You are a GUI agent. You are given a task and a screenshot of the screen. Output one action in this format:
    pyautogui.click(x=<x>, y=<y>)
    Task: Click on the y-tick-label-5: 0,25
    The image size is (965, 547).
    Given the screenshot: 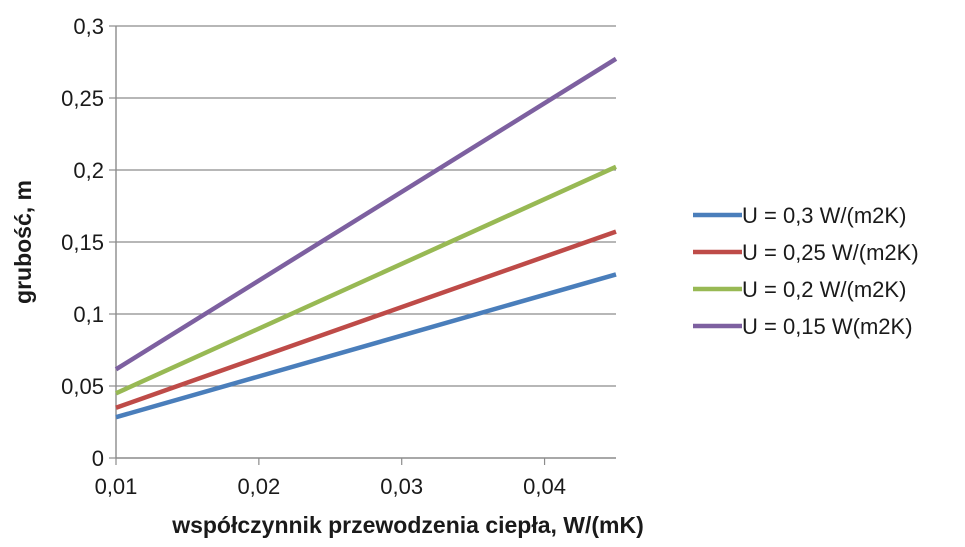 What is the action you would take?
    pyautogui.click(x=82, y=98)
    